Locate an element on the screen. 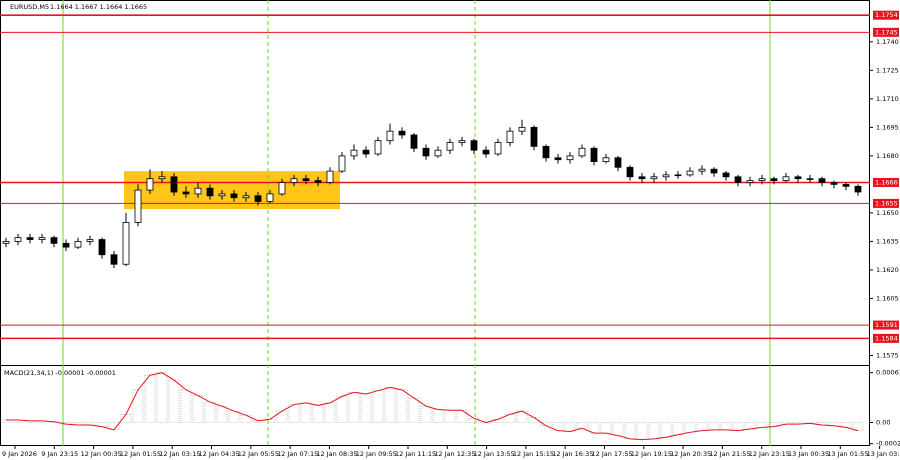 The width and height of the screenshot is (900, 460). x-tick-label: 12 Jan 00:35 is located at coordinates (101, 454).